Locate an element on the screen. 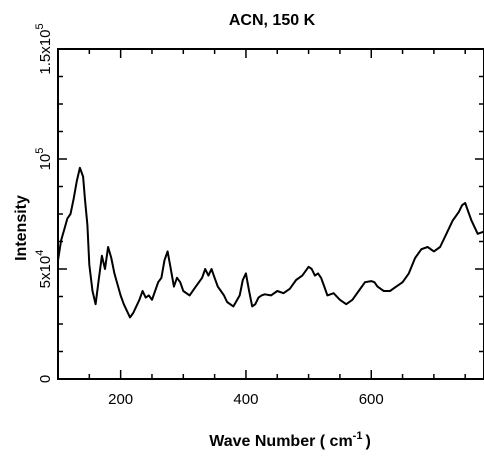 The height and width of the screenshot is (456, 484). y-axis-tick-labels: 0 5x104 105 1.5x105 is located at coordinates (44, 203).